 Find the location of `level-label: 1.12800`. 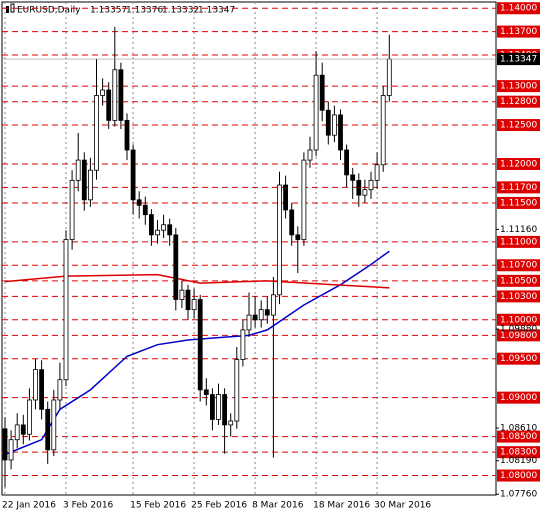

level-label: 1.12800 is located at coordinates (518, 102).